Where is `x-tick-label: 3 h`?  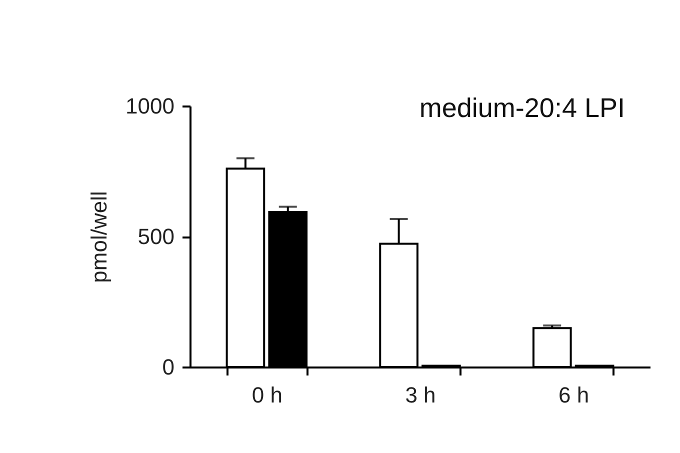 x-tick-label: 3 h is located at coordinates (420, 395).